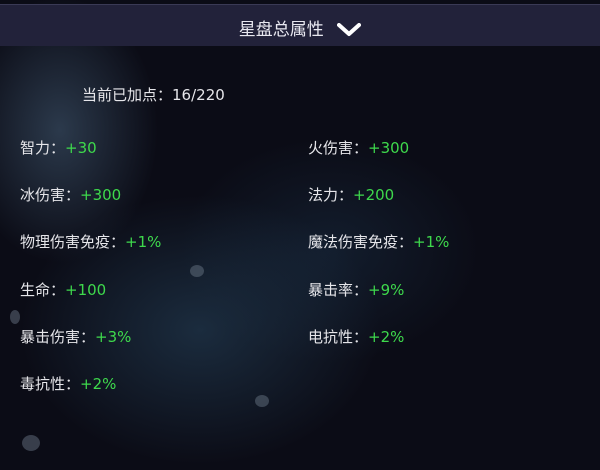 The image size is (600, 470). What do you see at coordinates (76, 337) in the screenshot?
I see `attribute-crit-damage: 暴击伤害：+3%` at bounding box center [76, 337].